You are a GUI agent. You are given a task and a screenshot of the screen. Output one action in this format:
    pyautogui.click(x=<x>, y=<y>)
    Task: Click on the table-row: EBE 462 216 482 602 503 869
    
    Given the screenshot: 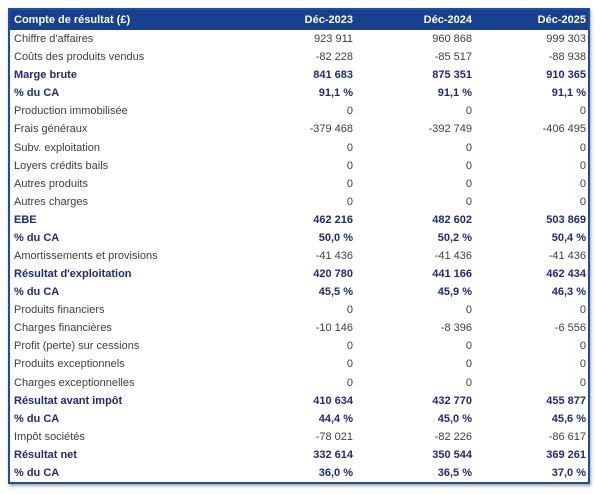 What is the action you would take?
    pyautogui.click(x=299, y=219)
    